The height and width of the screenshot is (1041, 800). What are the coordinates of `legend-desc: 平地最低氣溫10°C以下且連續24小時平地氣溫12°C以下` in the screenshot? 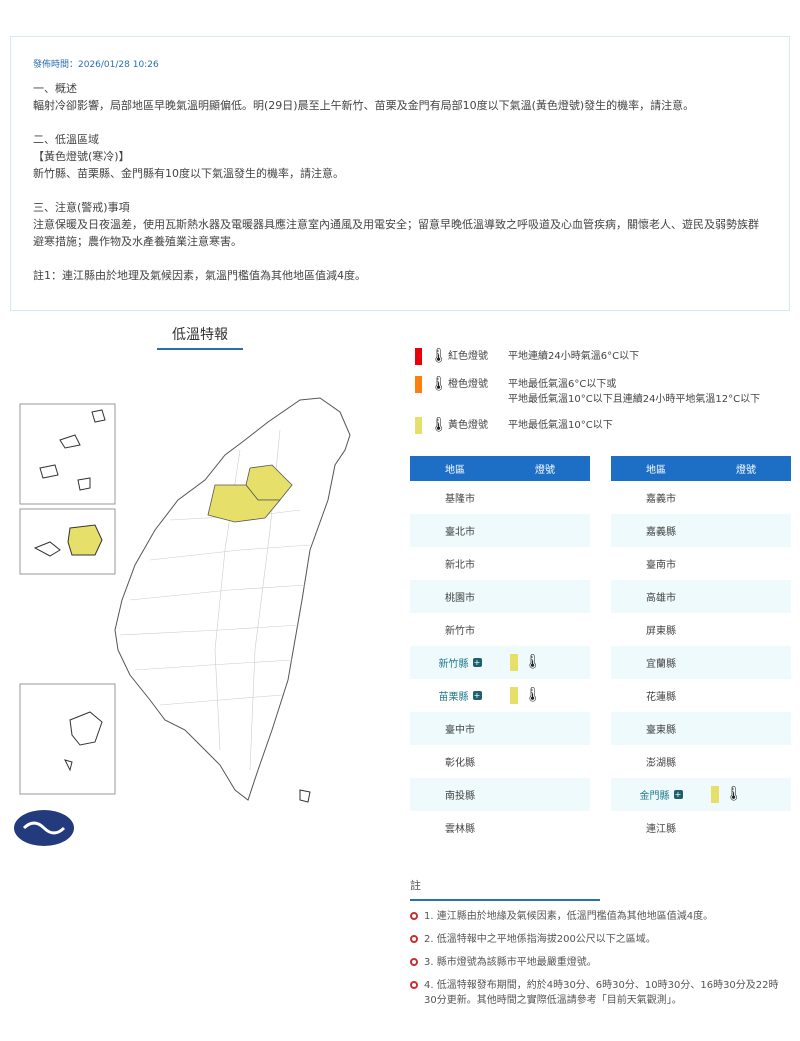 It's located at (634, 399).